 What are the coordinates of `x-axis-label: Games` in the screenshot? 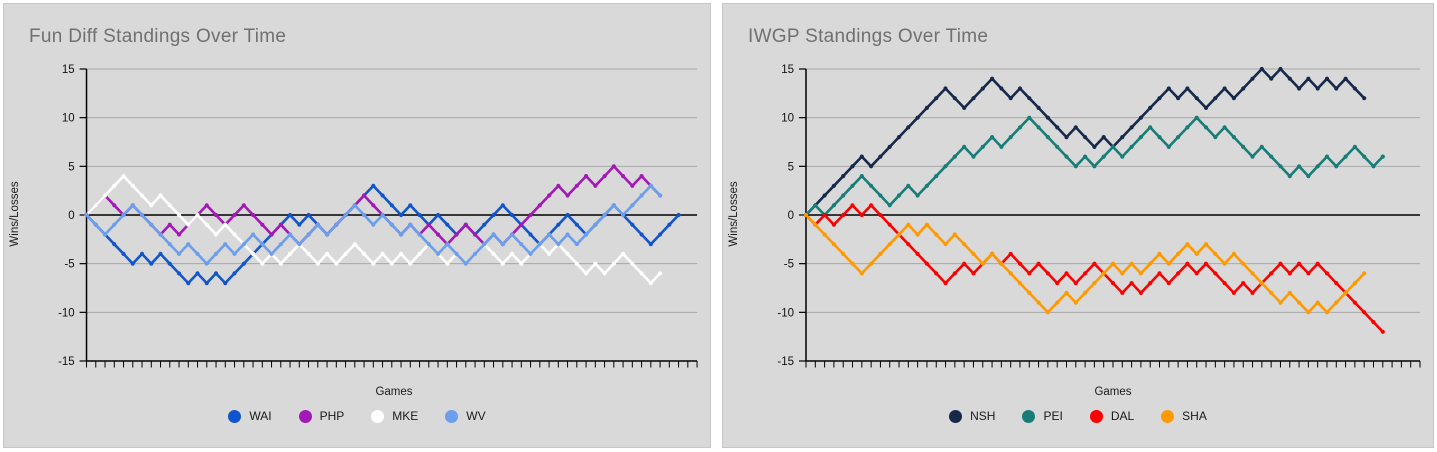 It's located at (394, 392).